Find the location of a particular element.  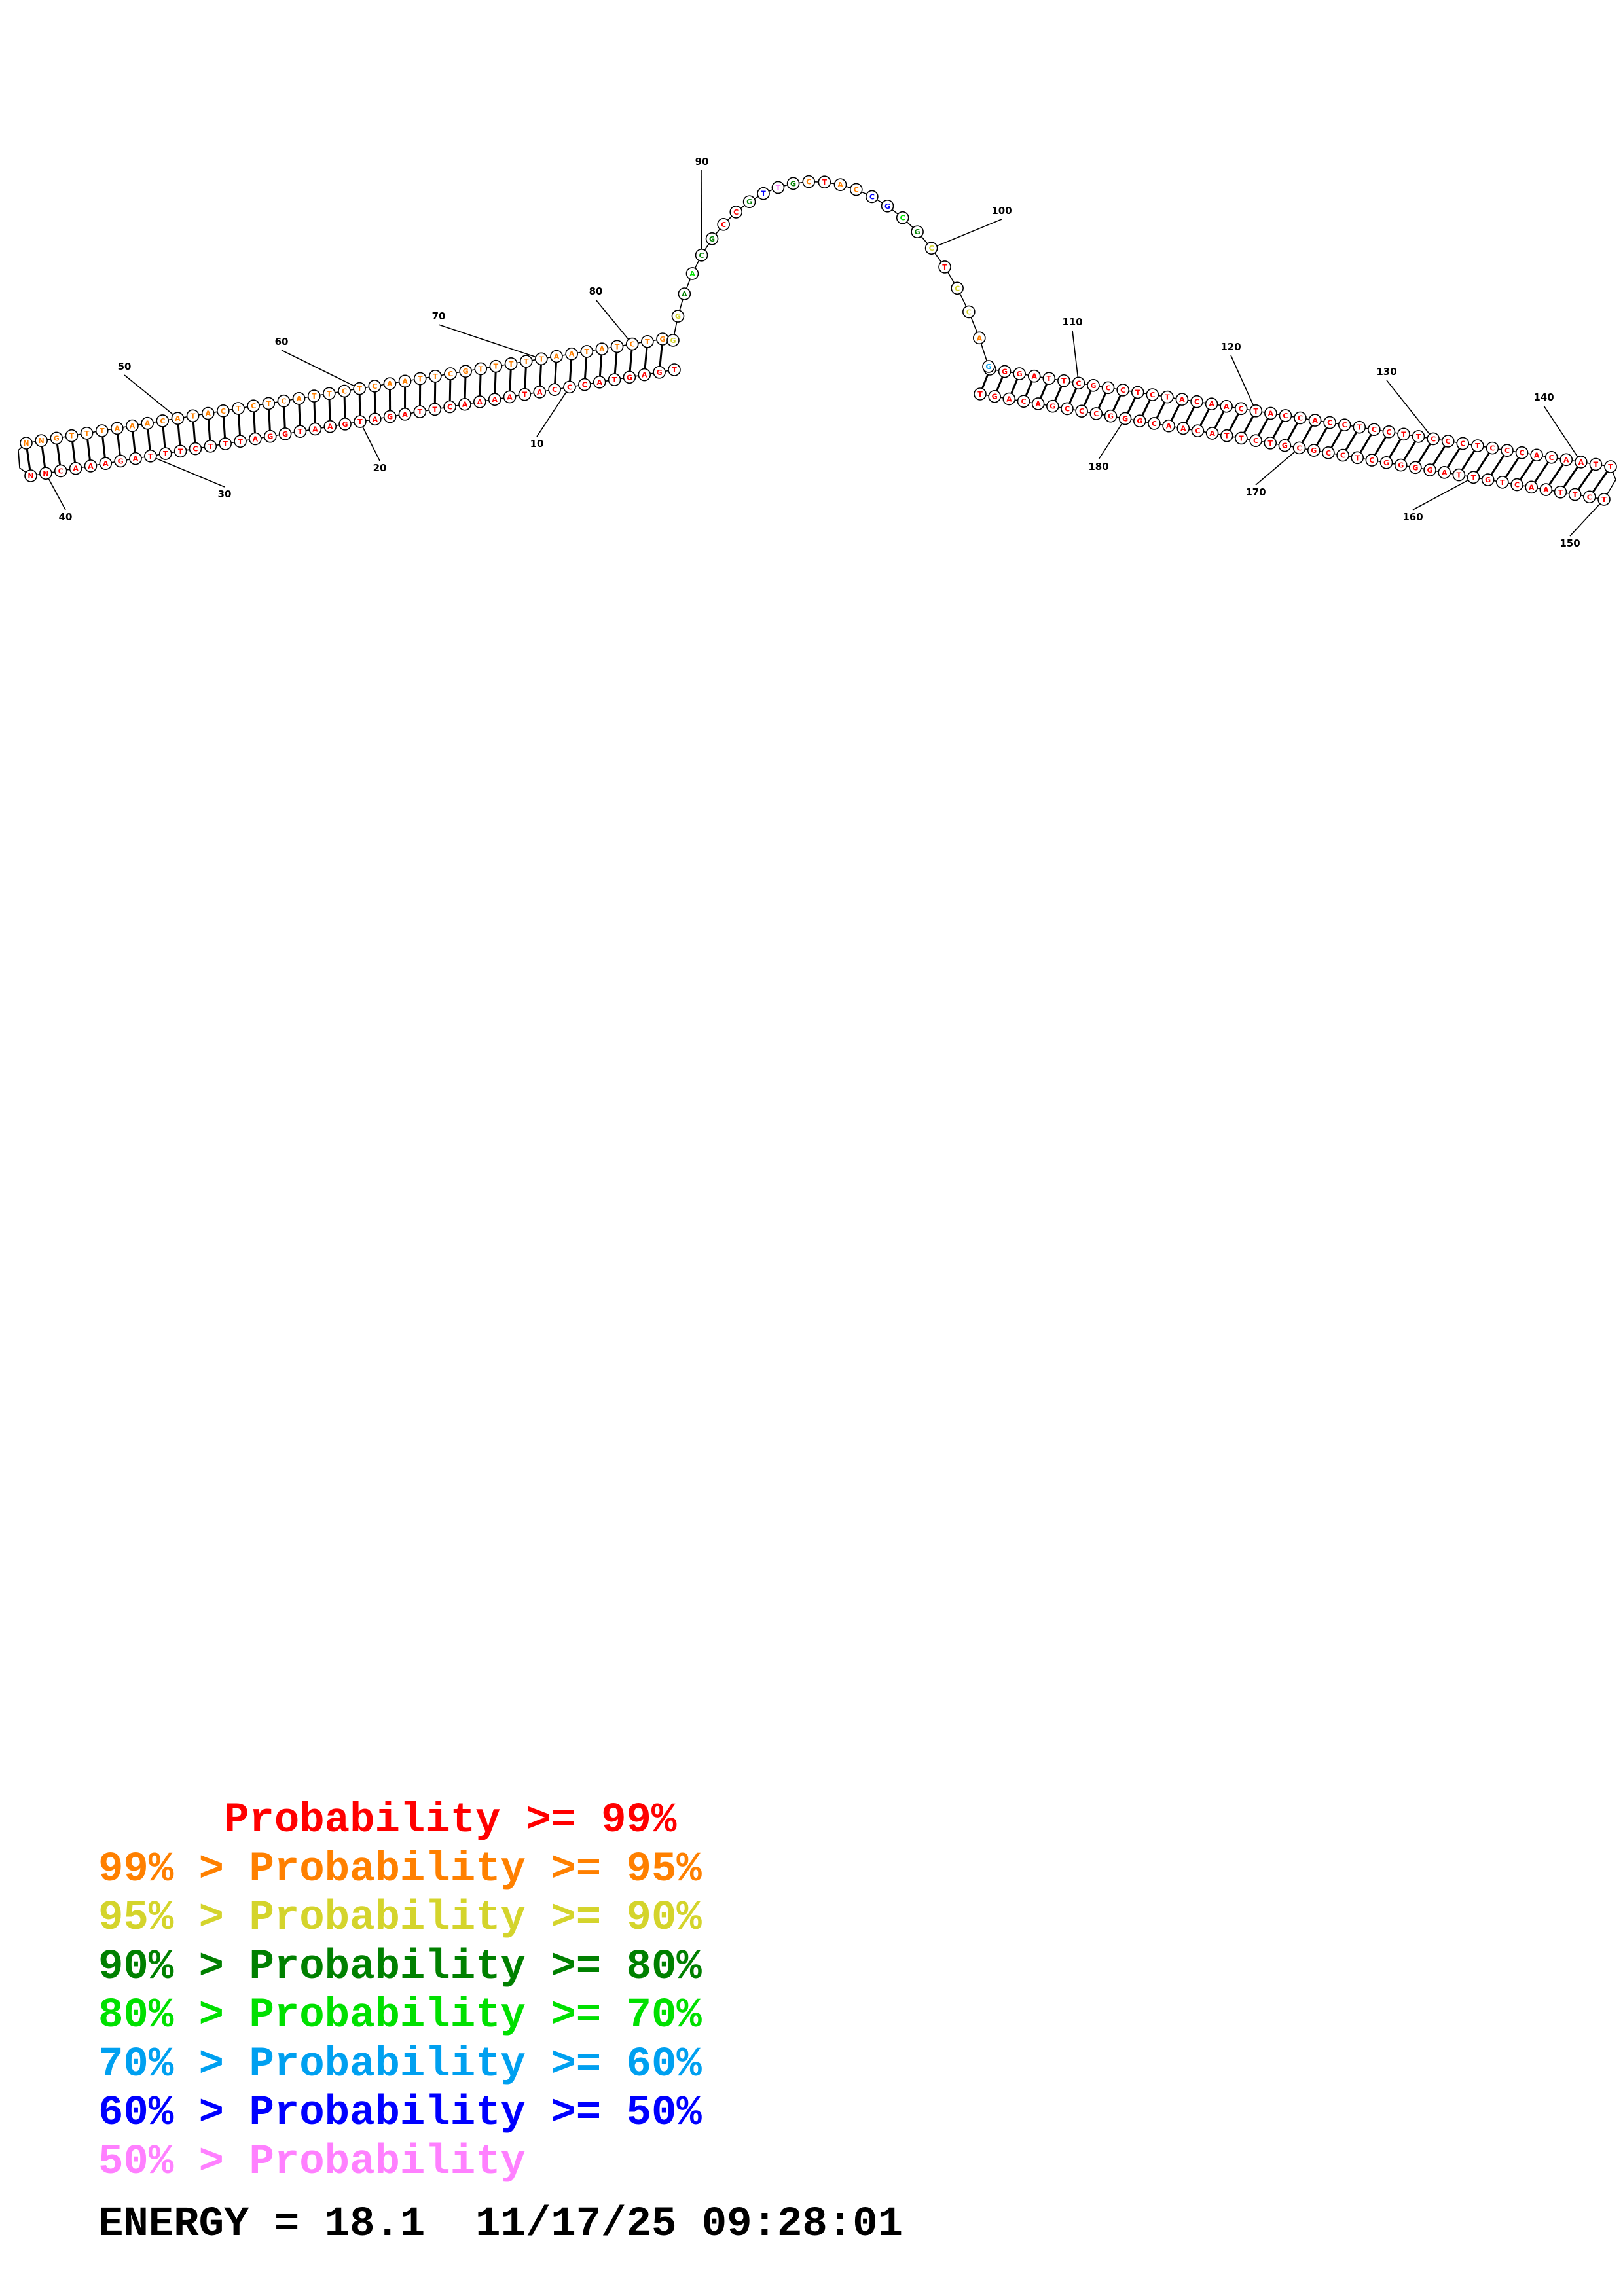

tick-label: 10 is located at coordinates (537, 444).